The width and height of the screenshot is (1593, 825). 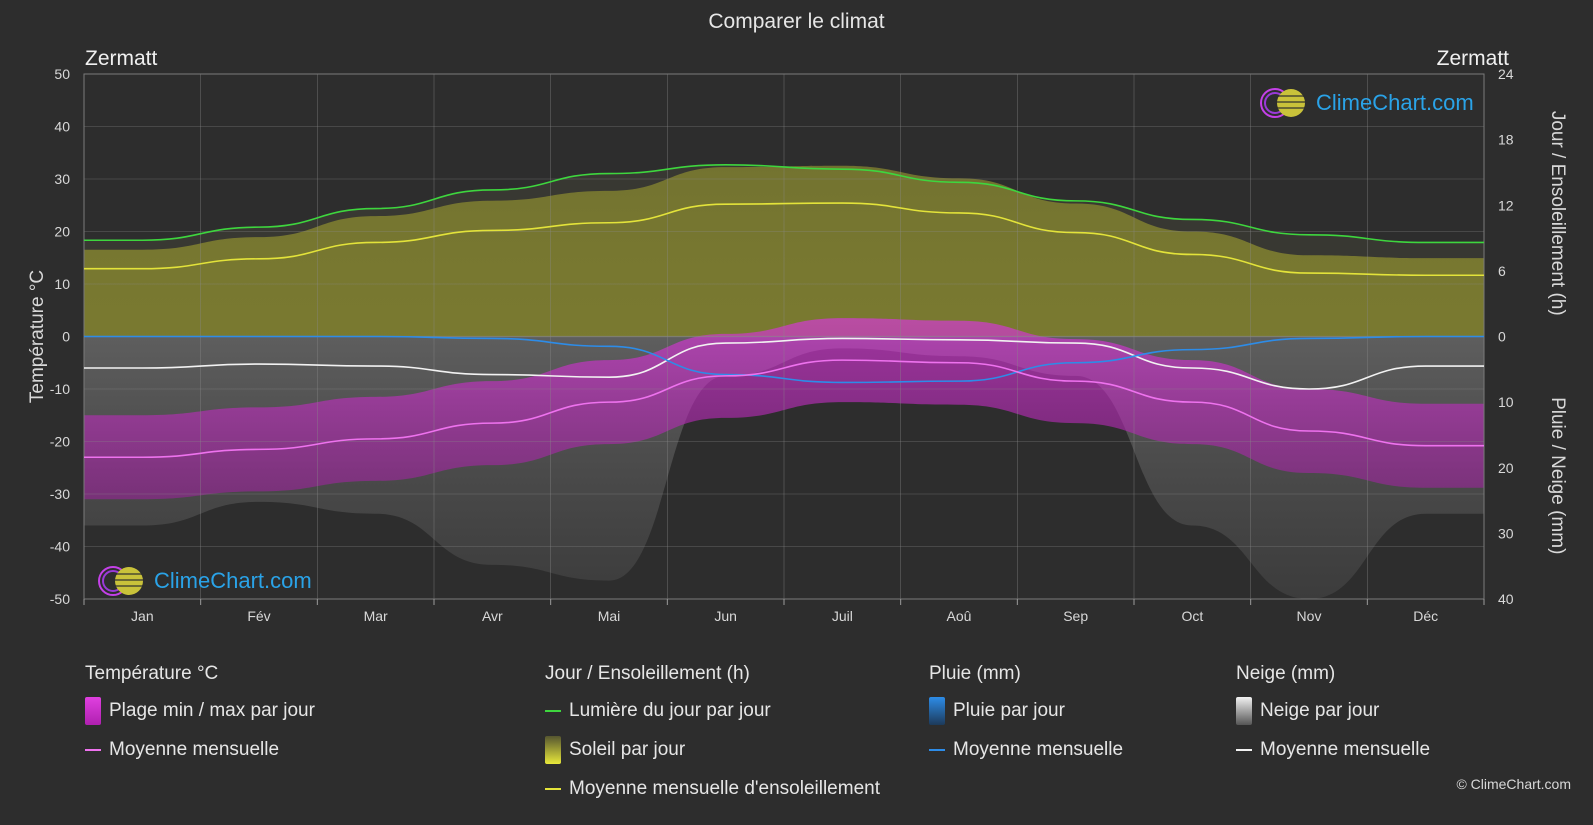 I want to click on legend-snow-avg-label: Moyenne mensuelle, so click(x=1345, y=749).